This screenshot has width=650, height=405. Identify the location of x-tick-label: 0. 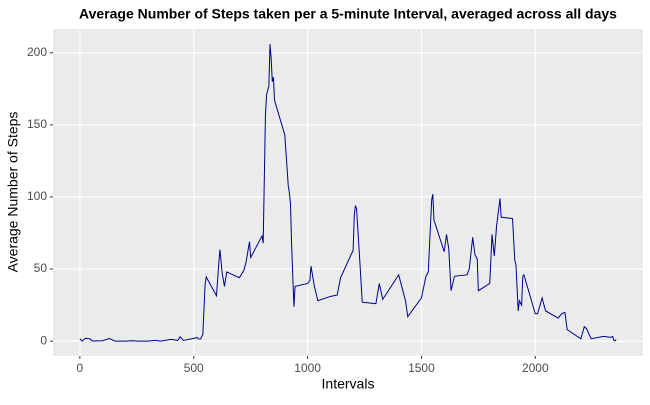
(80, 368).